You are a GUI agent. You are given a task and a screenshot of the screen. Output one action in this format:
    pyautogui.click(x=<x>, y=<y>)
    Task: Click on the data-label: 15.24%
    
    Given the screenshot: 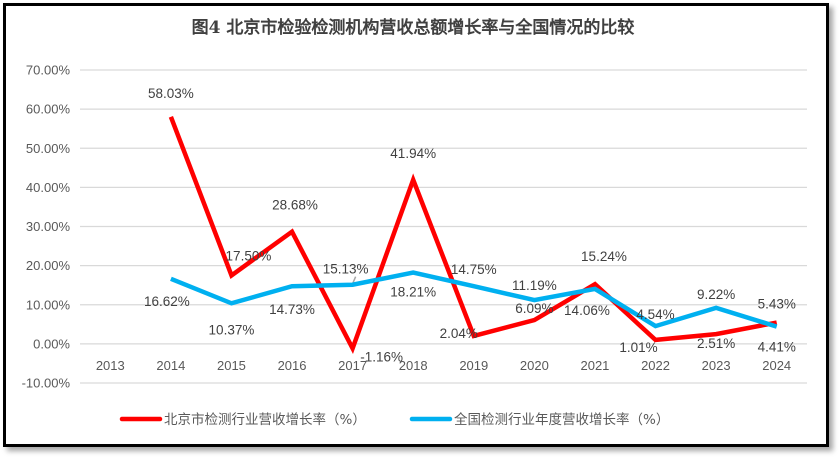 What is the action you would take?
    pyautogui.click(x=604, y=256)
    